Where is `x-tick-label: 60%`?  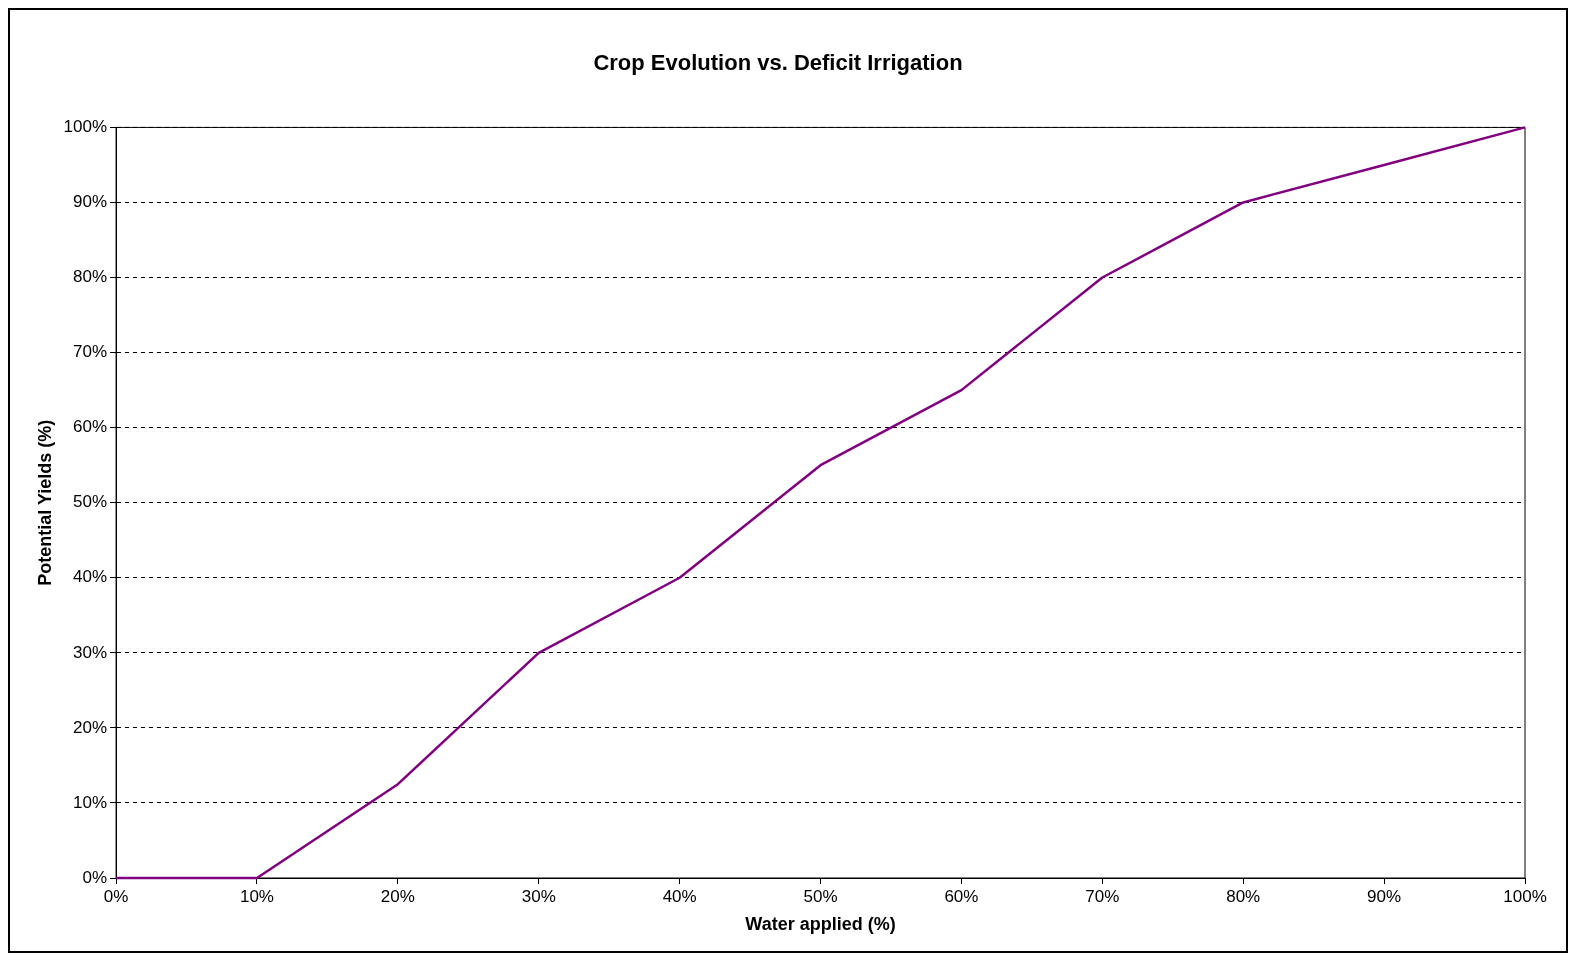 x-tick-label: 60% is located at coordinates (961, 896).